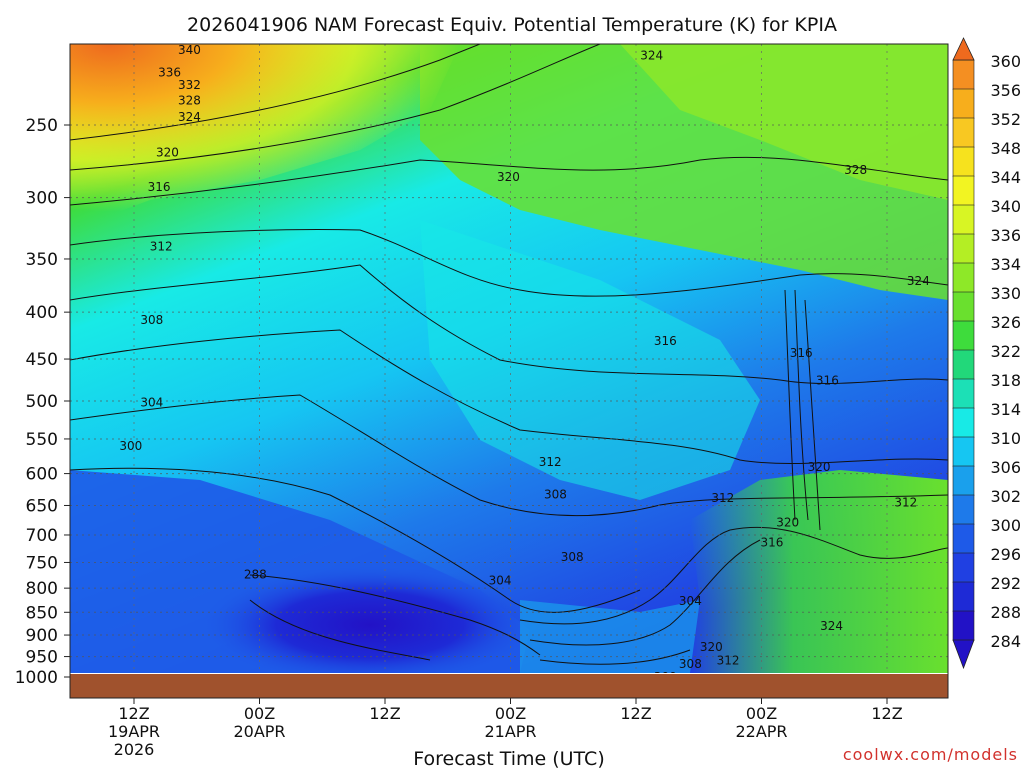 This screenshot has width=1024, height=768. Describe the element at coordinates (1005, 119) in the screenshot. I see `colorbar-label: 352` at that location.